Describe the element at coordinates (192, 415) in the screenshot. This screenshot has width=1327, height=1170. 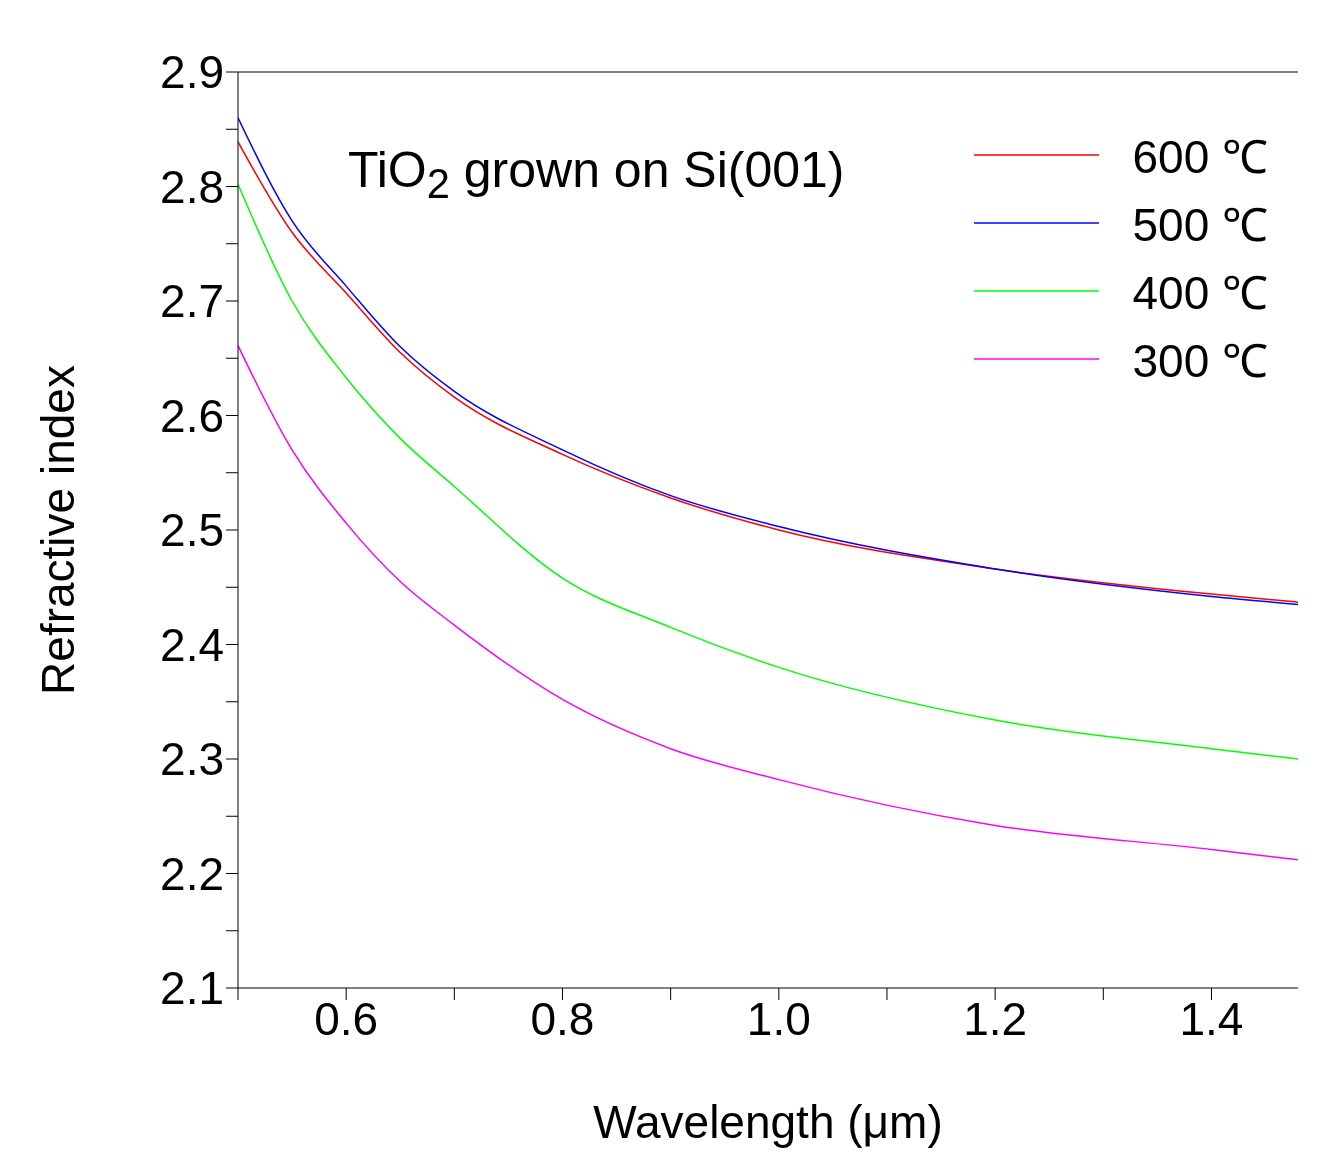
I see `y-tick-label: 2.6` at that location.